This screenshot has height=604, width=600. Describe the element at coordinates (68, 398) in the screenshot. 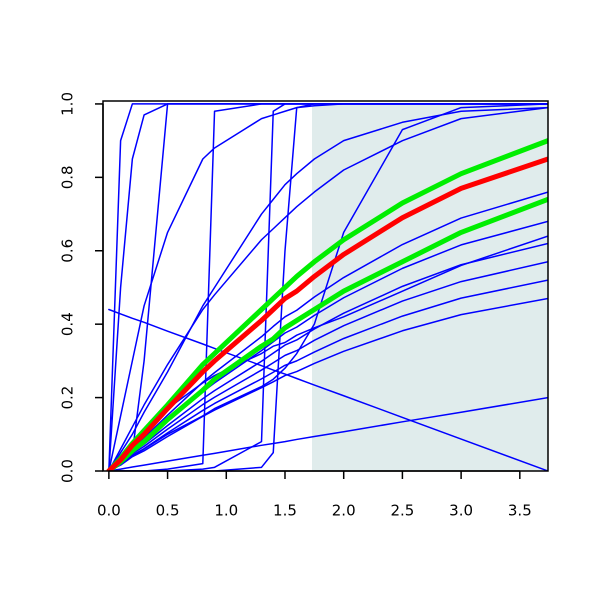

I see `y-tick-label: 0.2` at that location.